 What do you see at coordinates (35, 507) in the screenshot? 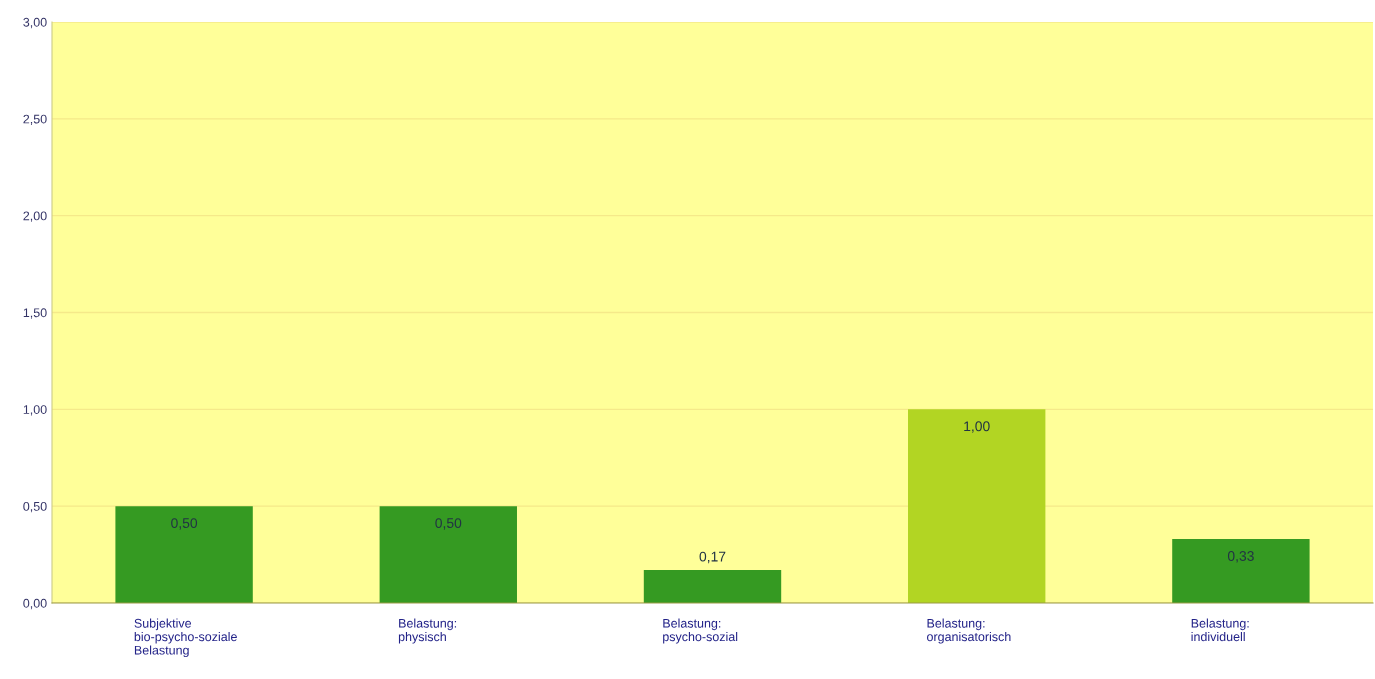
I see `y-tick-label: 0,50` at bounding box center [35, 507].